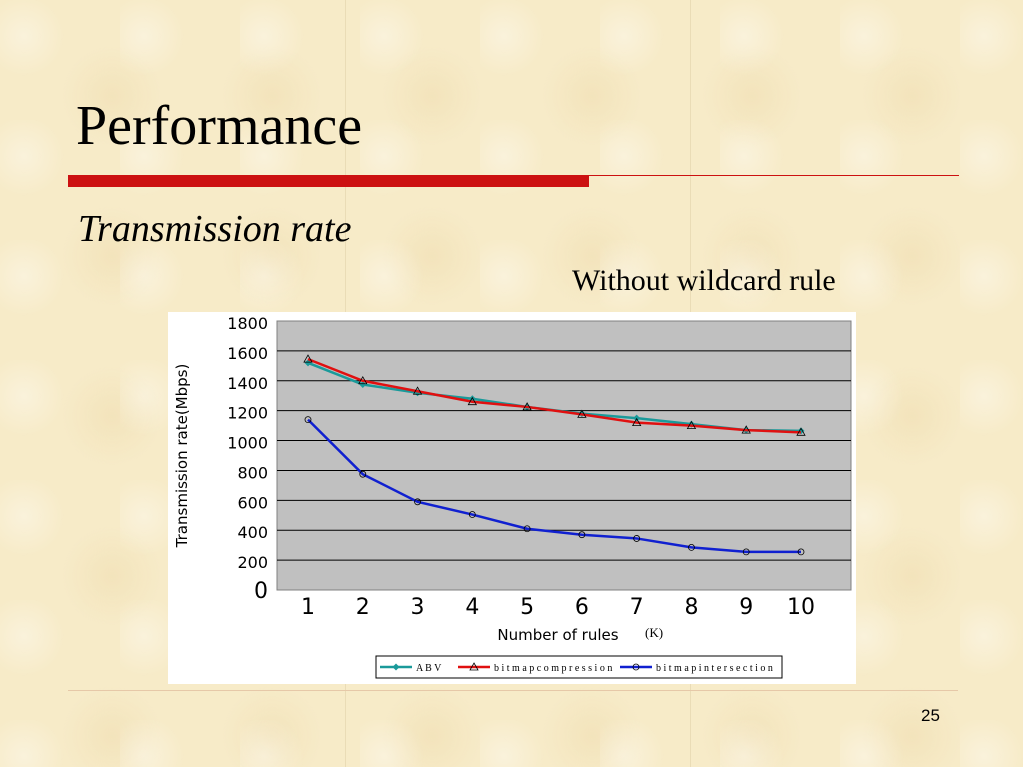 Image resolution: width=1023 pixels, height=767 pixels. I want to click on legend-box, so click(579, 667).